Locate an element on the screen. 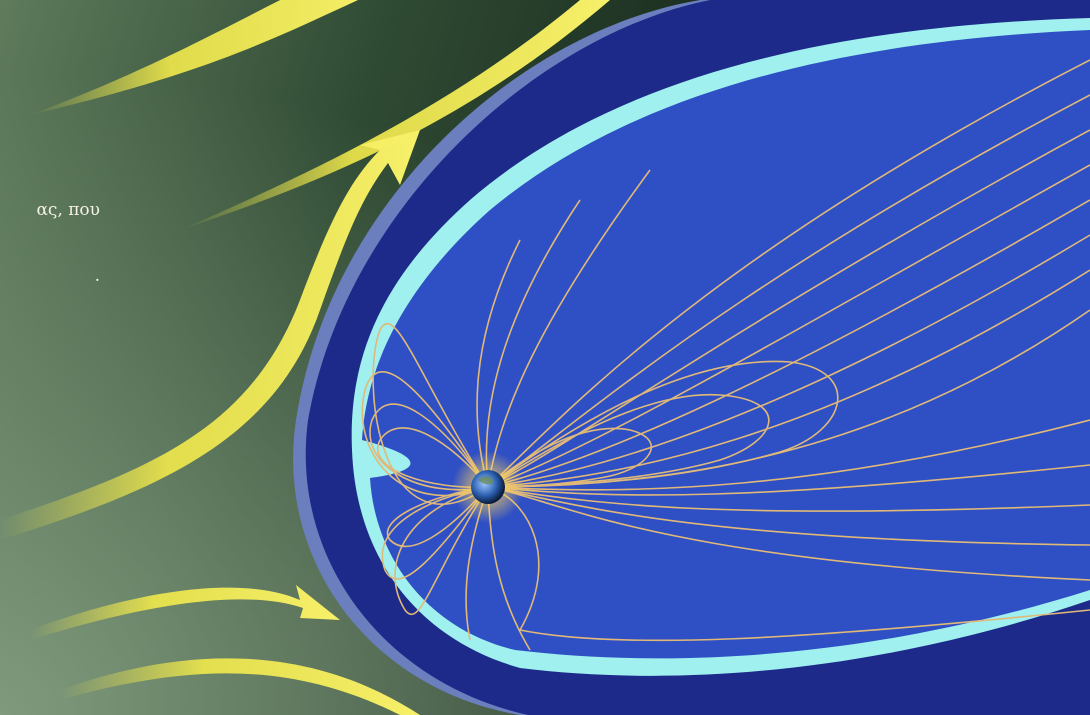 This screenshot has height=715, width=1090. caption-line-2: . is located at coordinates (97, 276).